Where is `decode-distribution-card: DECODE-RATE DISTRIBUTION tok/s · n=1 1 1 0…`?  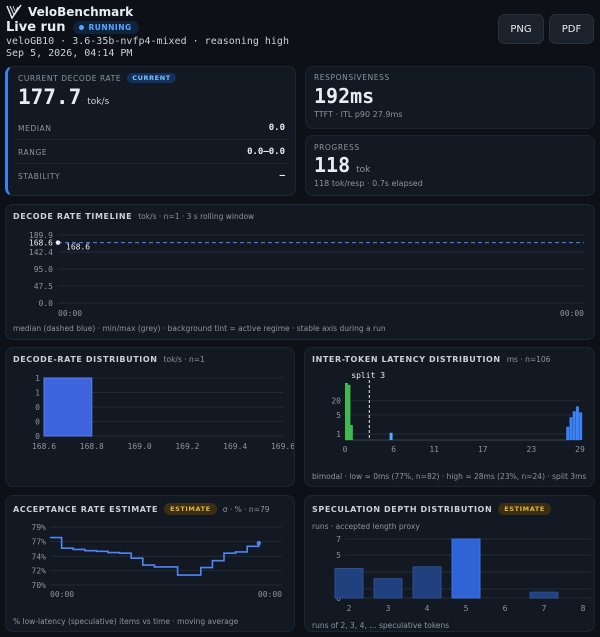 decode-distribution-card: DECODE-RATE DISTRIBUTION tok/s · n=1 1 1 0… is located at coordinates (150, 417).